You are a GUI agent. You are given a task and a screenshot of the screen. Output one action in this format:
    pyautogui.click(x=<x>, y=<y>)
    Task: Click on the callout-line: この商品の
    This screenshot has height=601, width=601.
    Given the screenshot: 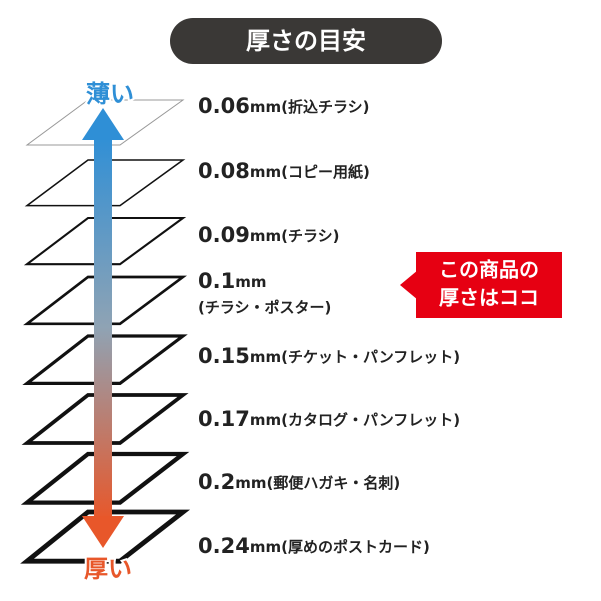 What is the action you would take?
    pyautogui.click(x=489, y=270)
    